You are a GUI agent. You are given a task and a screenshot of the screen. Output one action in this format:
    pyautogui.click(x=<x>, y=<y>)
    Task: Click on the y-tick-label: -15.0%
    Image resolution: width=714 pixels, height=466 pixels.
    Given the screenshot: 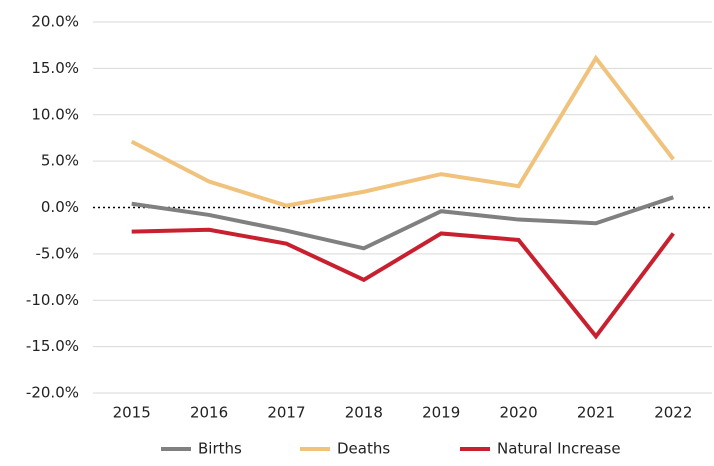 What is the action you would take?
    pyautogui.click(x=52, y=346)
    